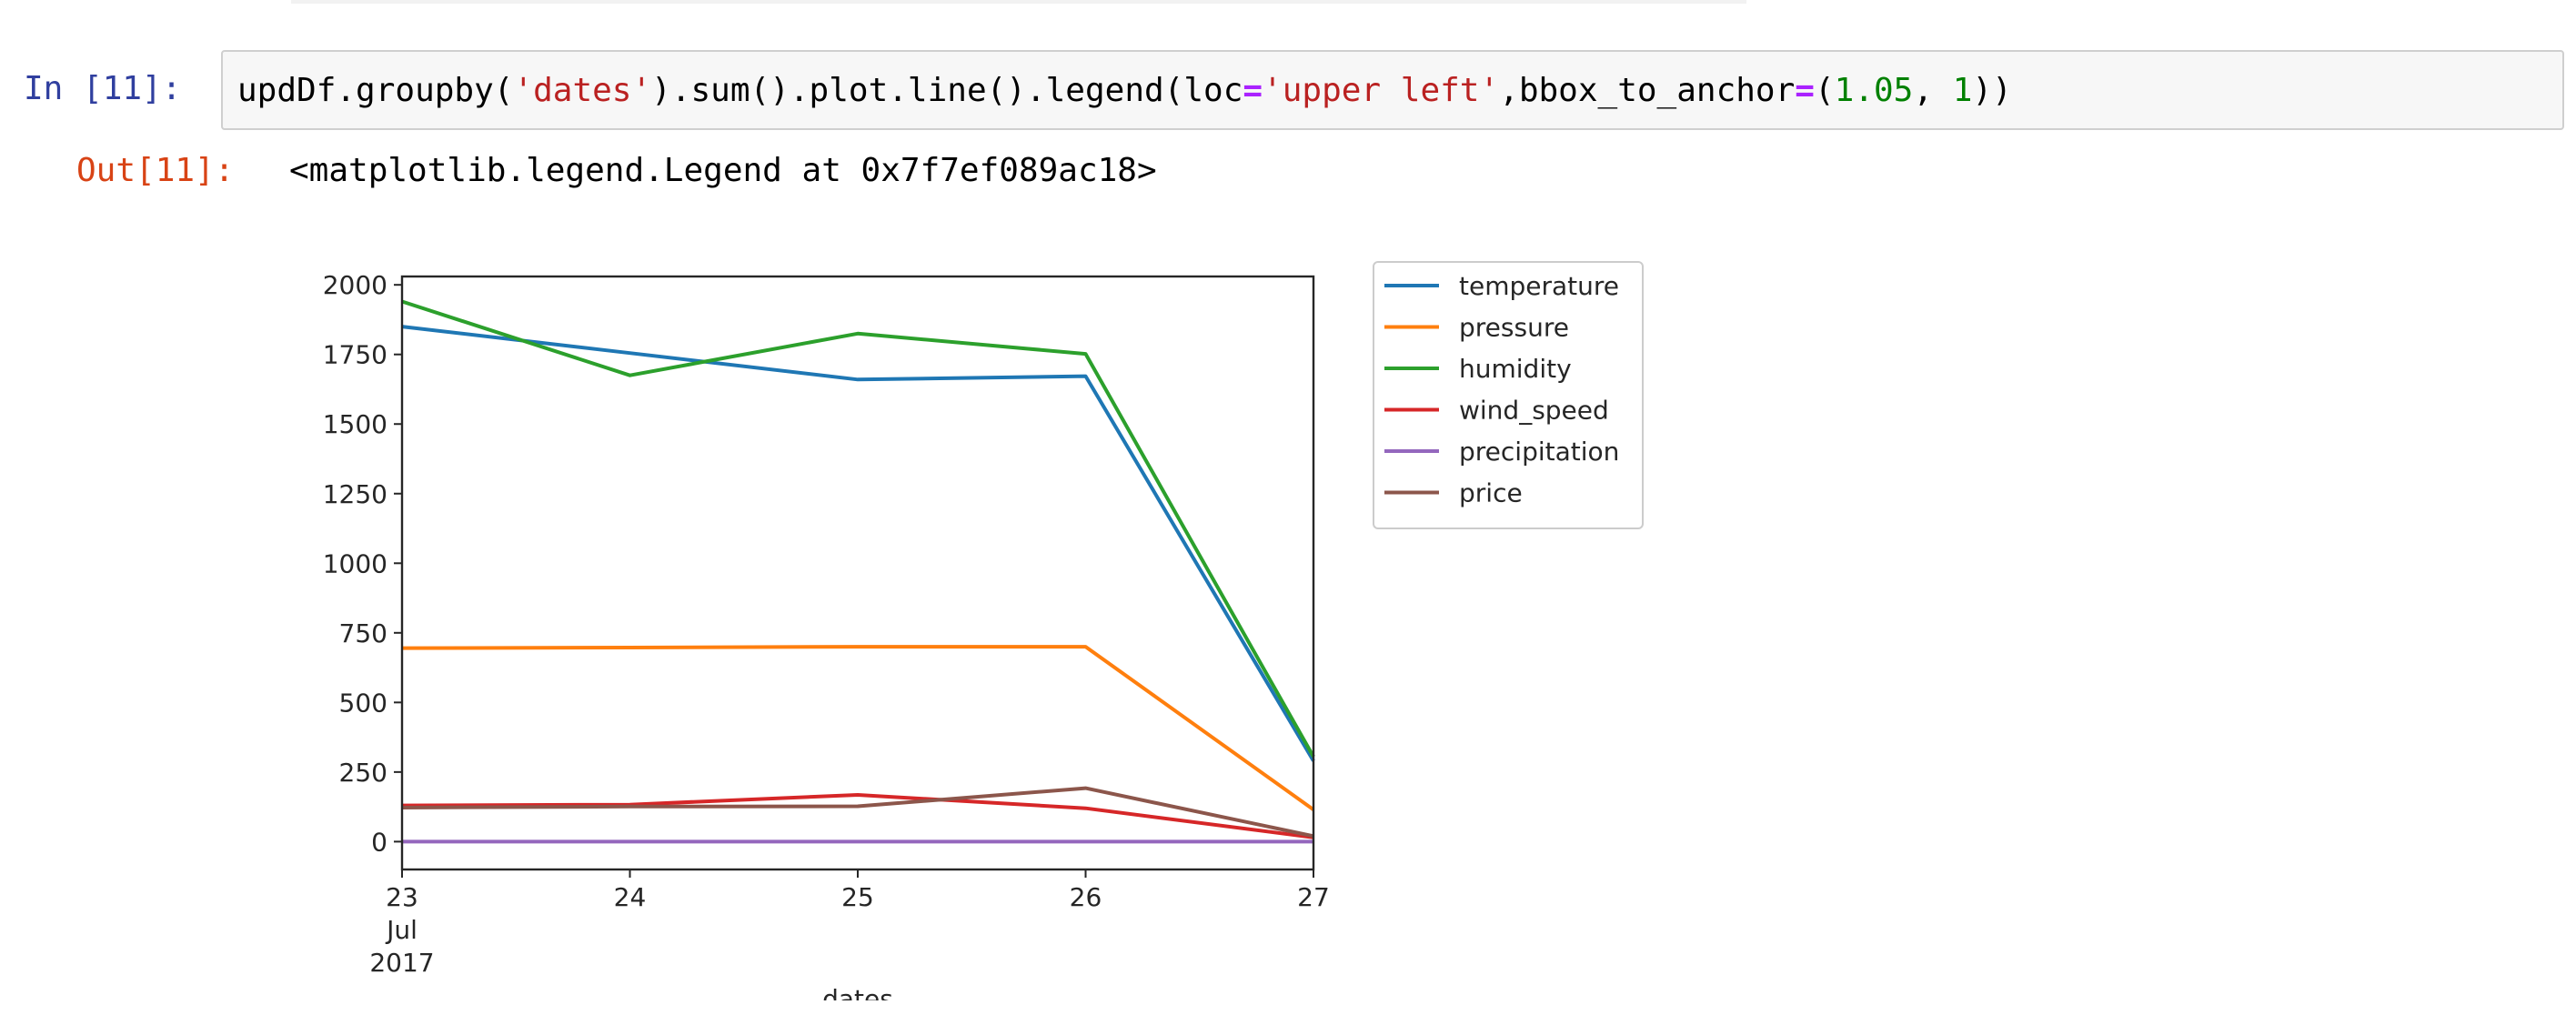  What do you see at coordinates (1539, 286) in the screenshot?
I see `legend-label-temperature: temperature` at bounding box center [1539, 286].